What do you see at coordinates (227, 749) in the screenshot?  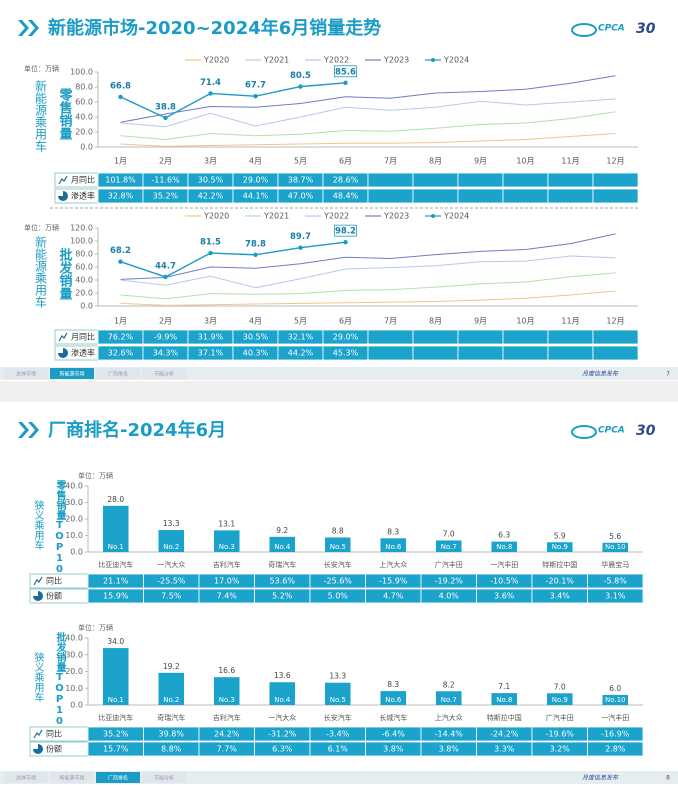 I see `table-value: 7.7%` at bounding box center [227, 749].